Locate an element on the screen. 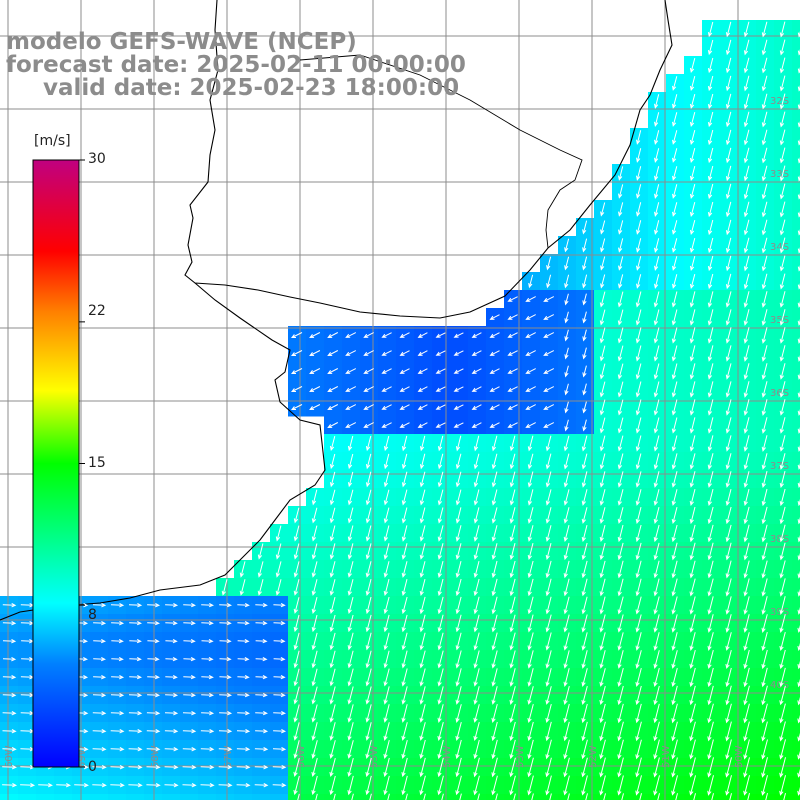 This screenshot has height=800, width=800. colorbar-unit: [m/s] is located at coordinates (52, 141).